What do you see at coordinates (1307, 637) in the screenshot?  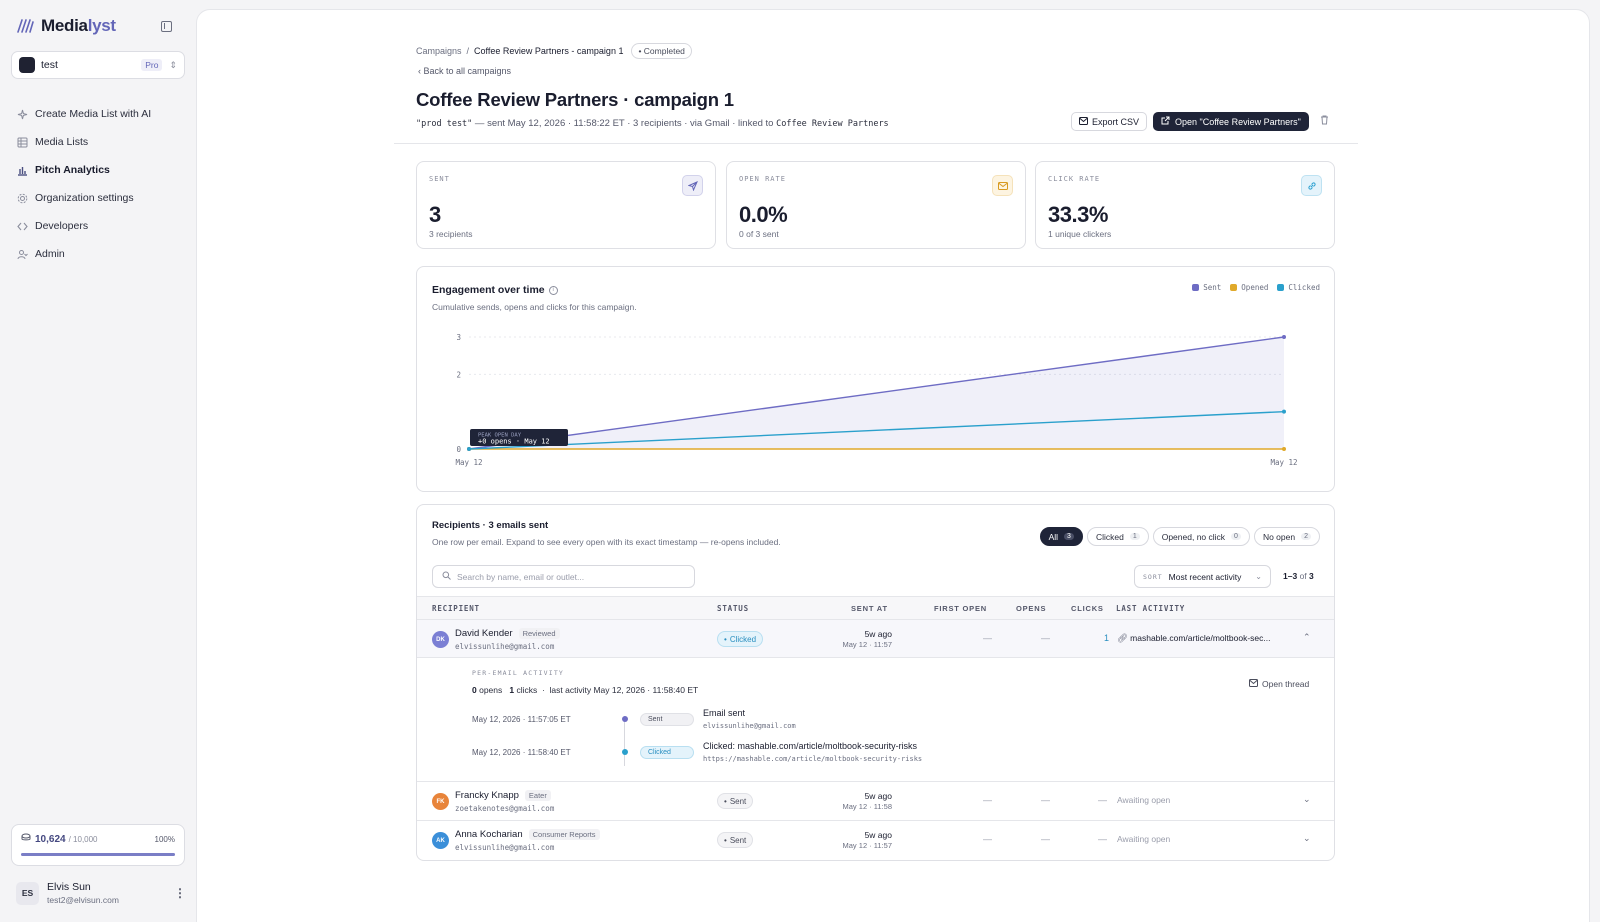 I see `chevron-up-icon: ⌃` at bounding box center [1307, 637].